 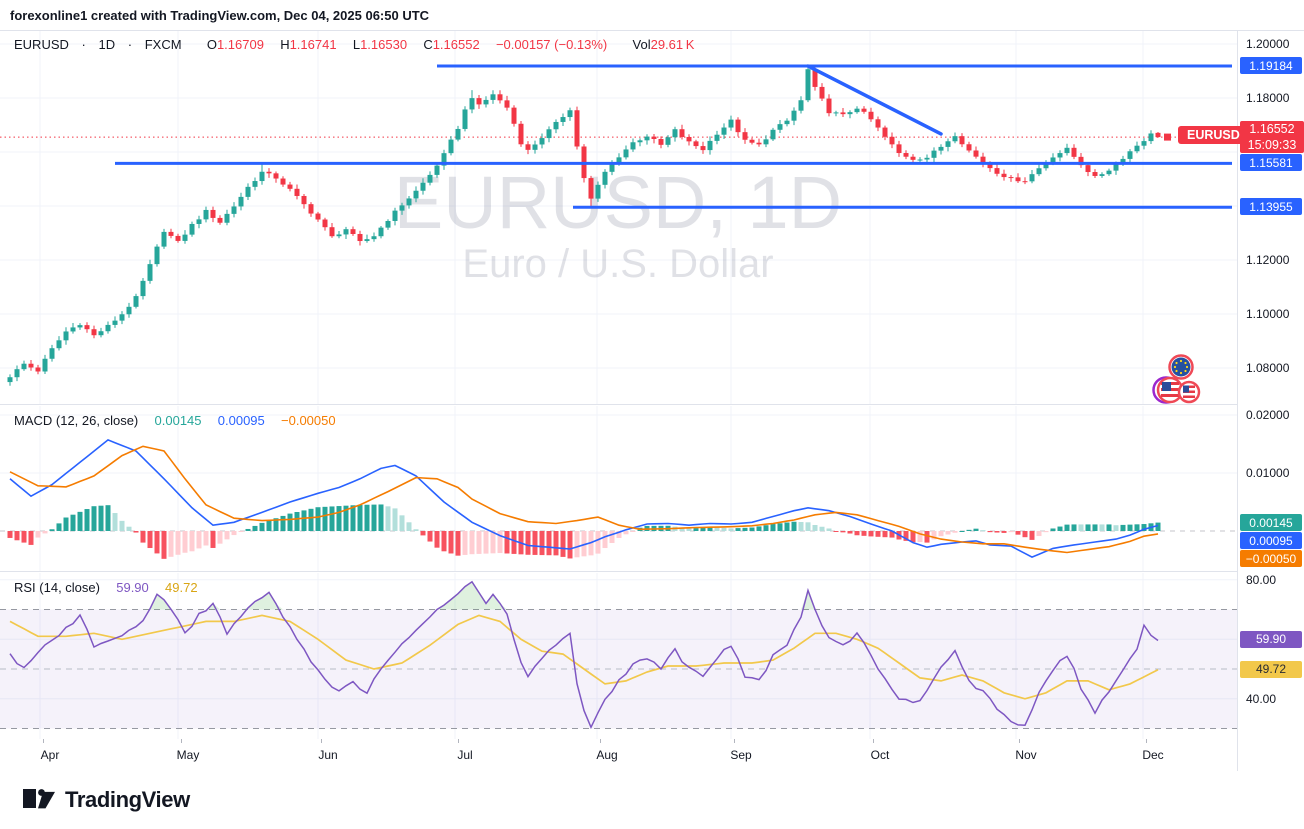 What do you see at coordinates (163, 44) in the screenshot?
I see `exchange-label: FXCM` at bounding box center [163, 44].